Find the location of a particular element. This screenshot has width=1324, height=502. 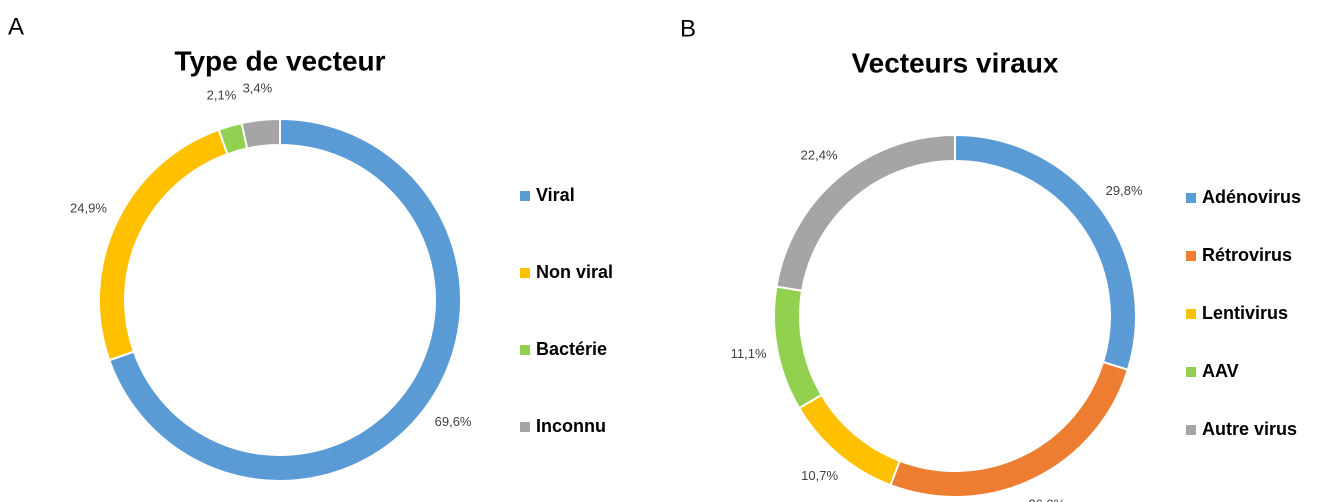

data-label: 10,7% is located at coordinates (819, 475).